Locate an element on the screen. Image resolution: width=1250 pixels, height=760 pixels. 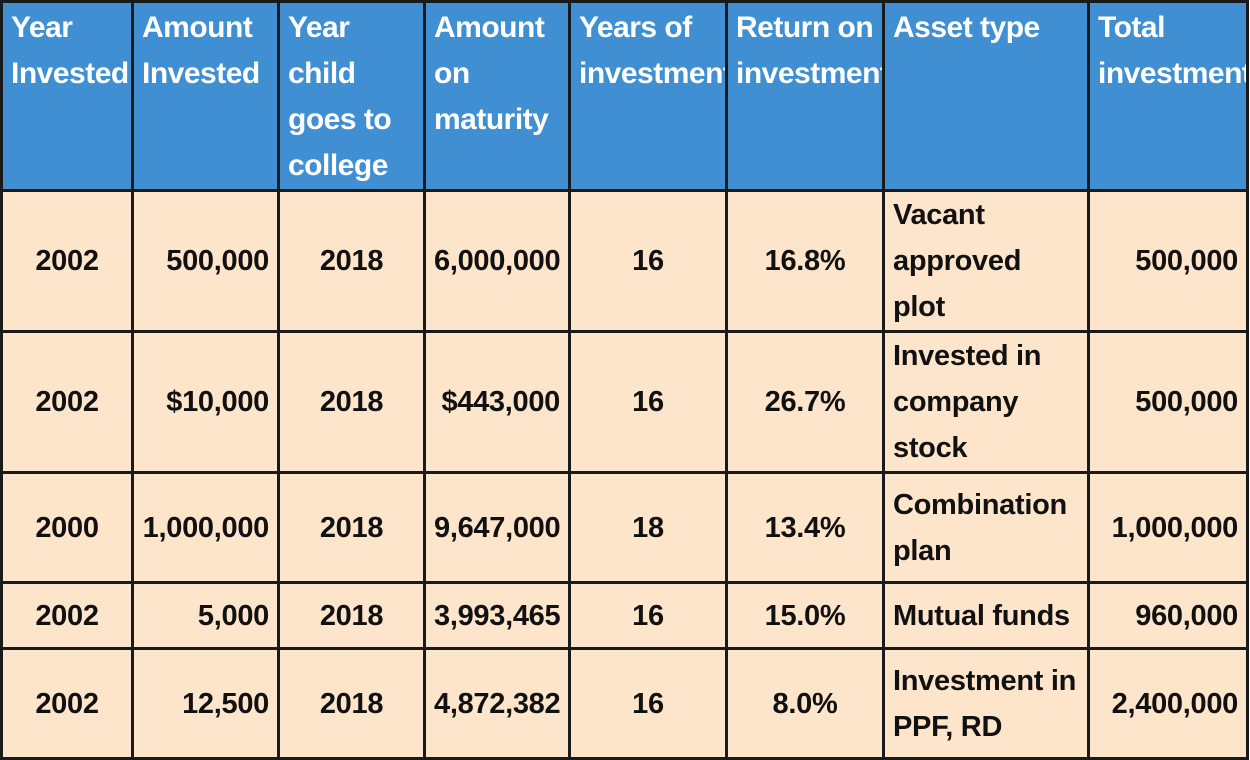
cell-asset-type: Combination plan is located at coordinates (986, 527).